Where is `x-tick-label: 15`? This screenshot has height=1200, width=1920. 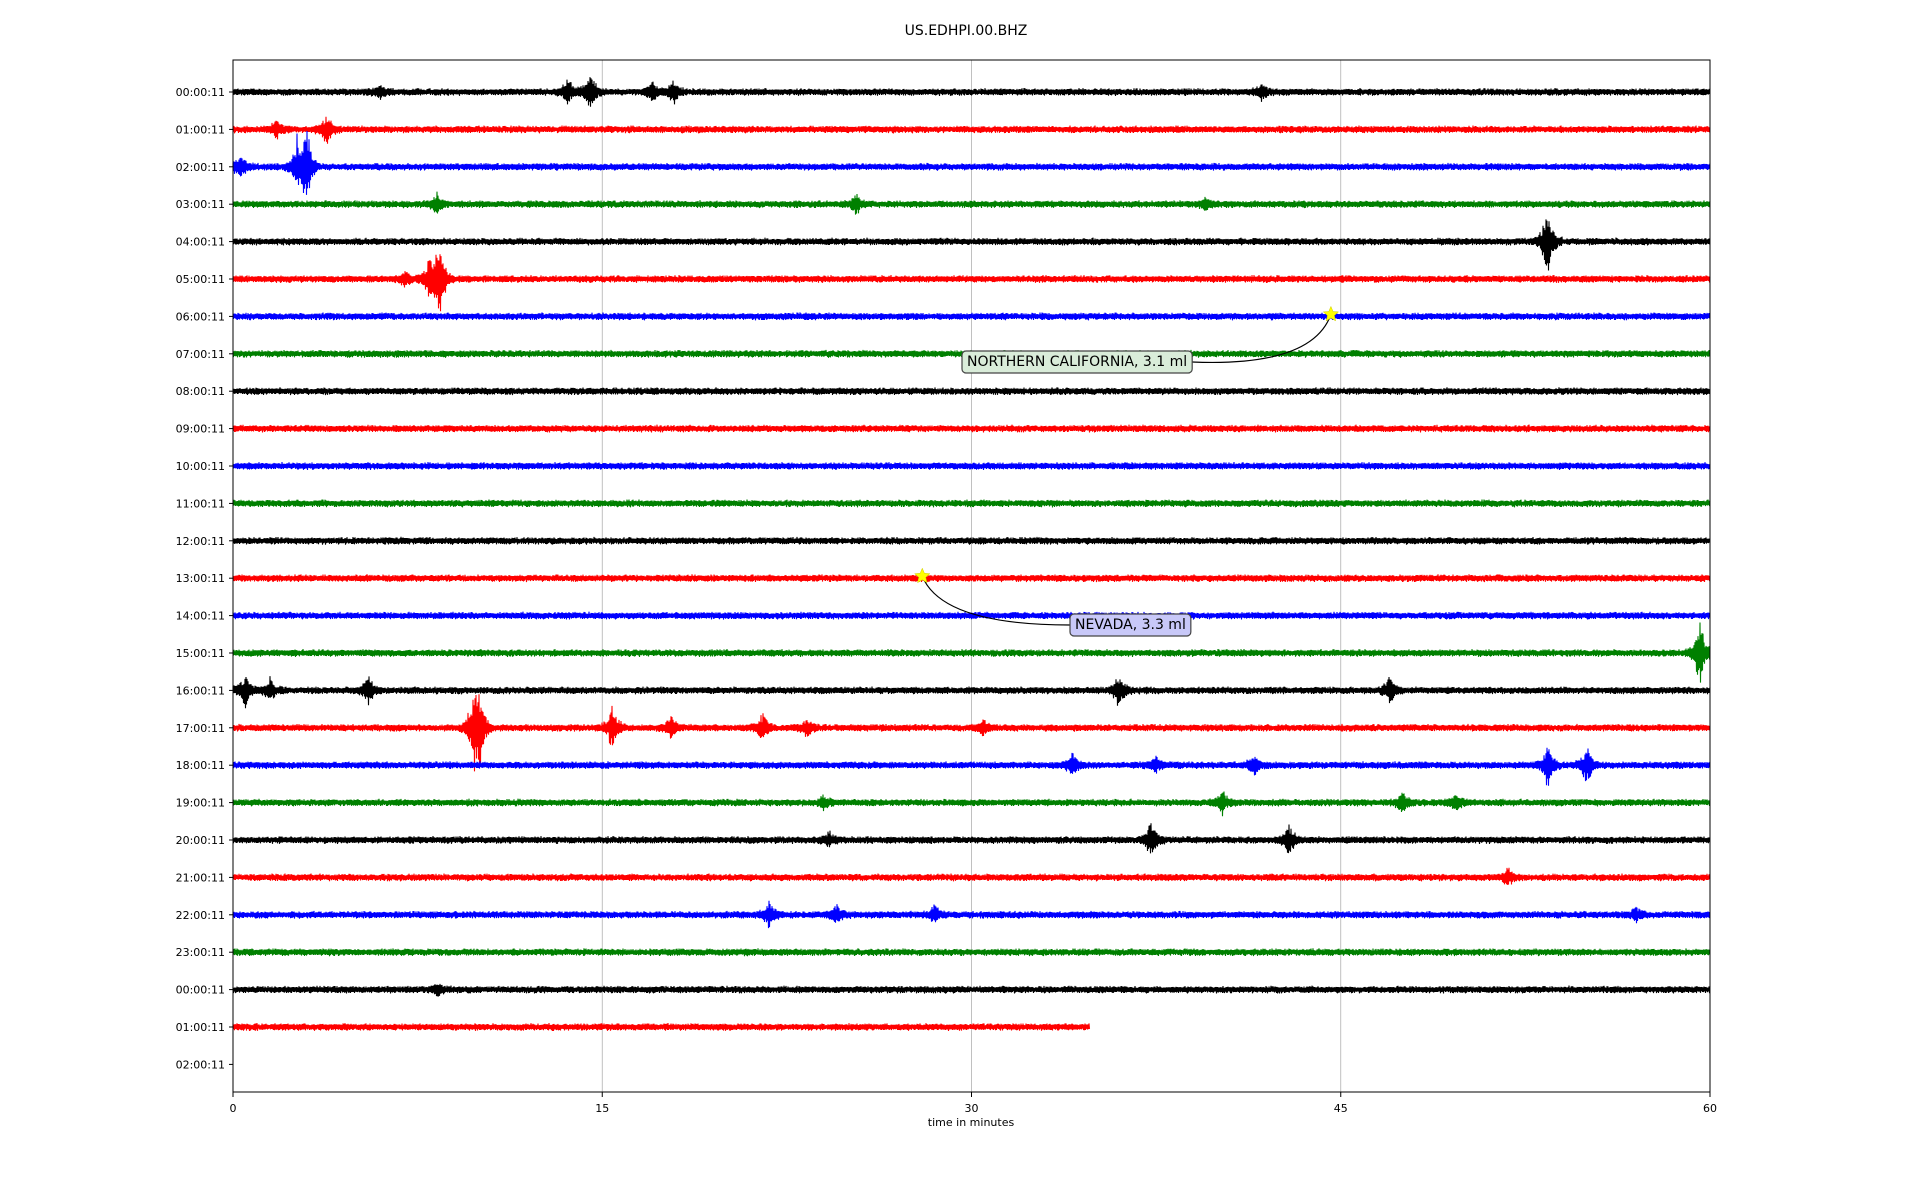
x-tick-label: 15 is located at coordinates (602, 1108).